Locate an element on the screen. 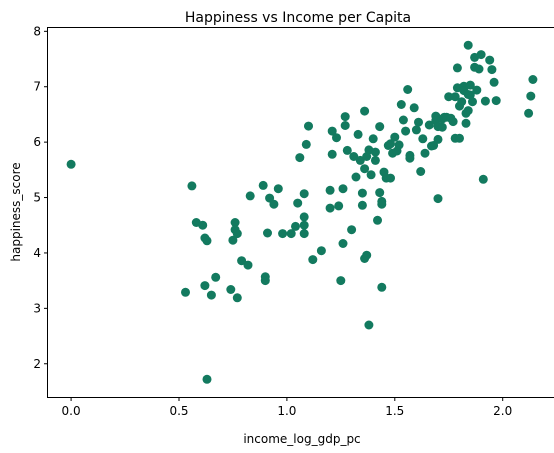 The image size is (554, 453). x-axis-ticks: 0.0 0.5 1.0 1.5 2.0 is located at coordinates (287, 407).